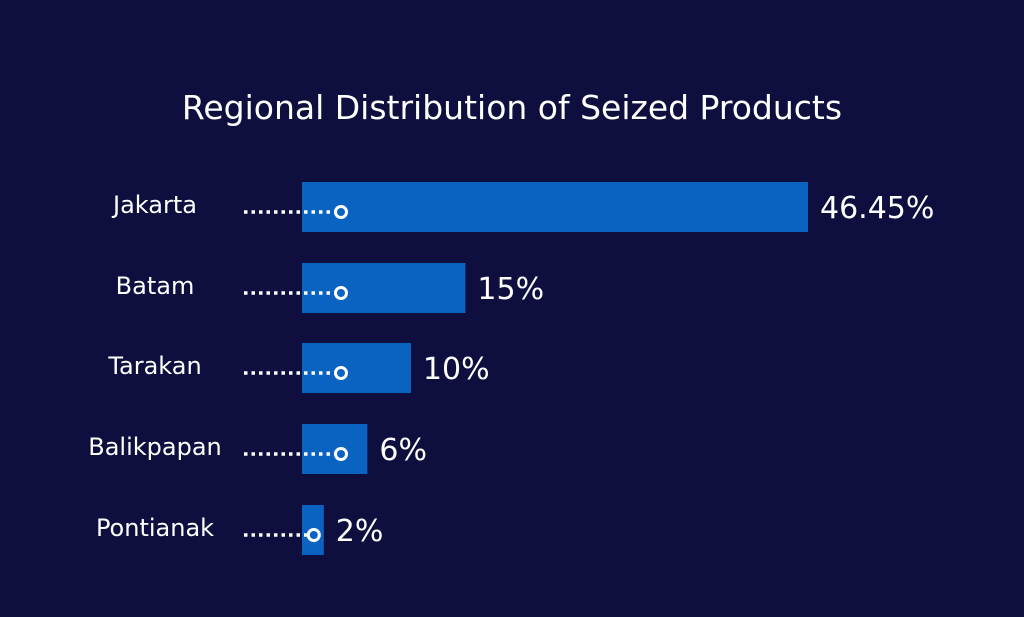 The image size is (1024, 617). What do you see at coordinates (403, 450) in the screenshot?
I see `value-label: 6%` at bounding box center [403, 450].